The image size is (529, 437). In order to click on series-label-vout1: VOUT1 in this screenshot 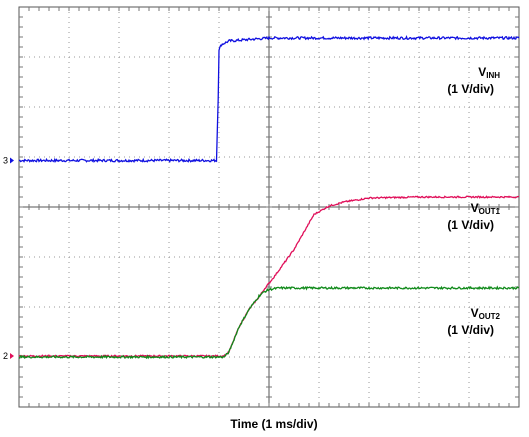, I will do `click(486, 208)`.